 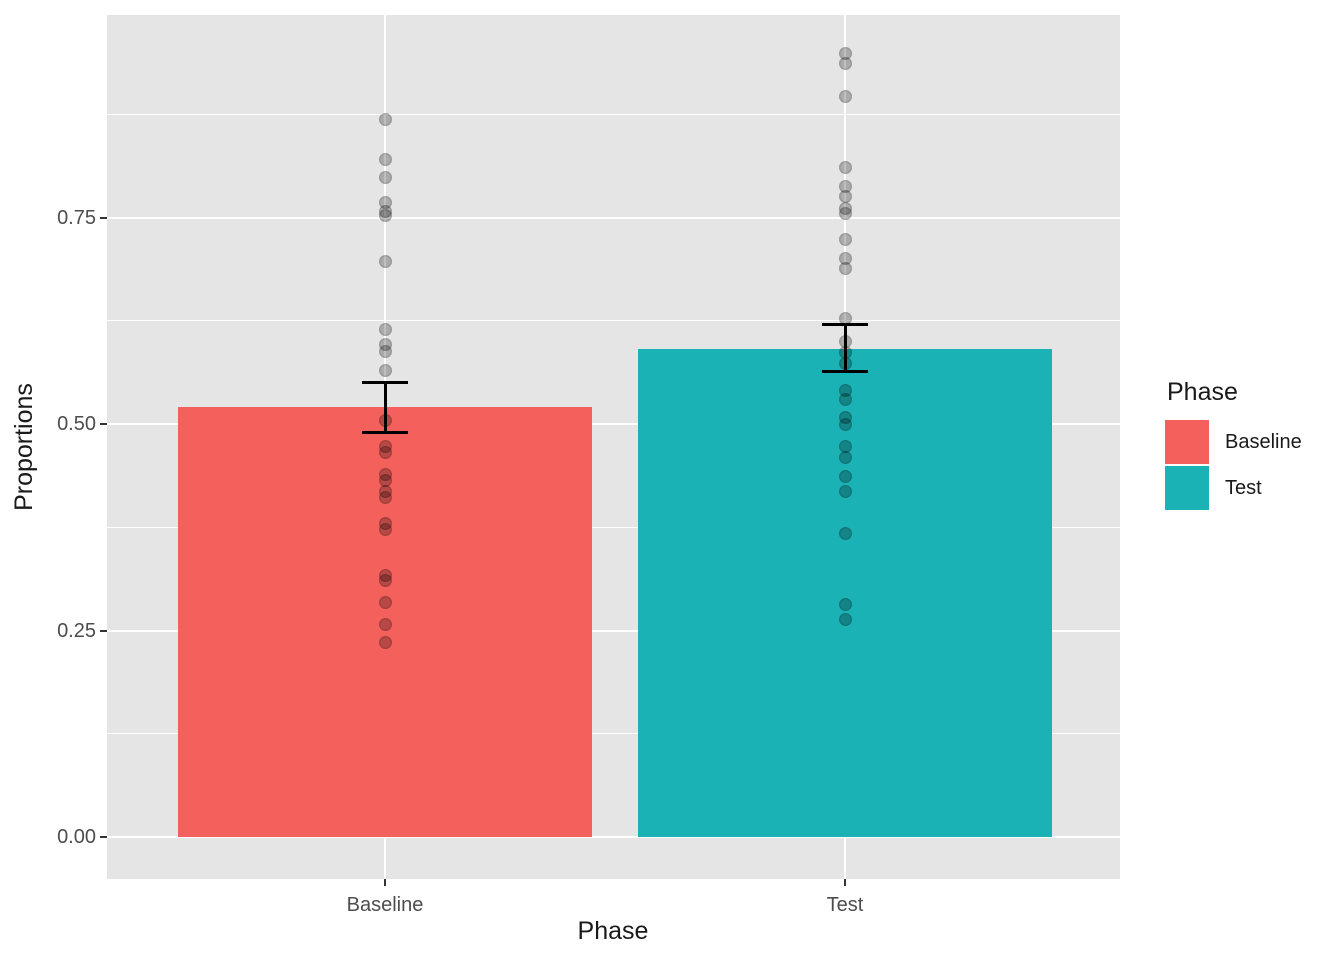 I want to click on x-axis-title: Phase, so click(x=613, y=931).